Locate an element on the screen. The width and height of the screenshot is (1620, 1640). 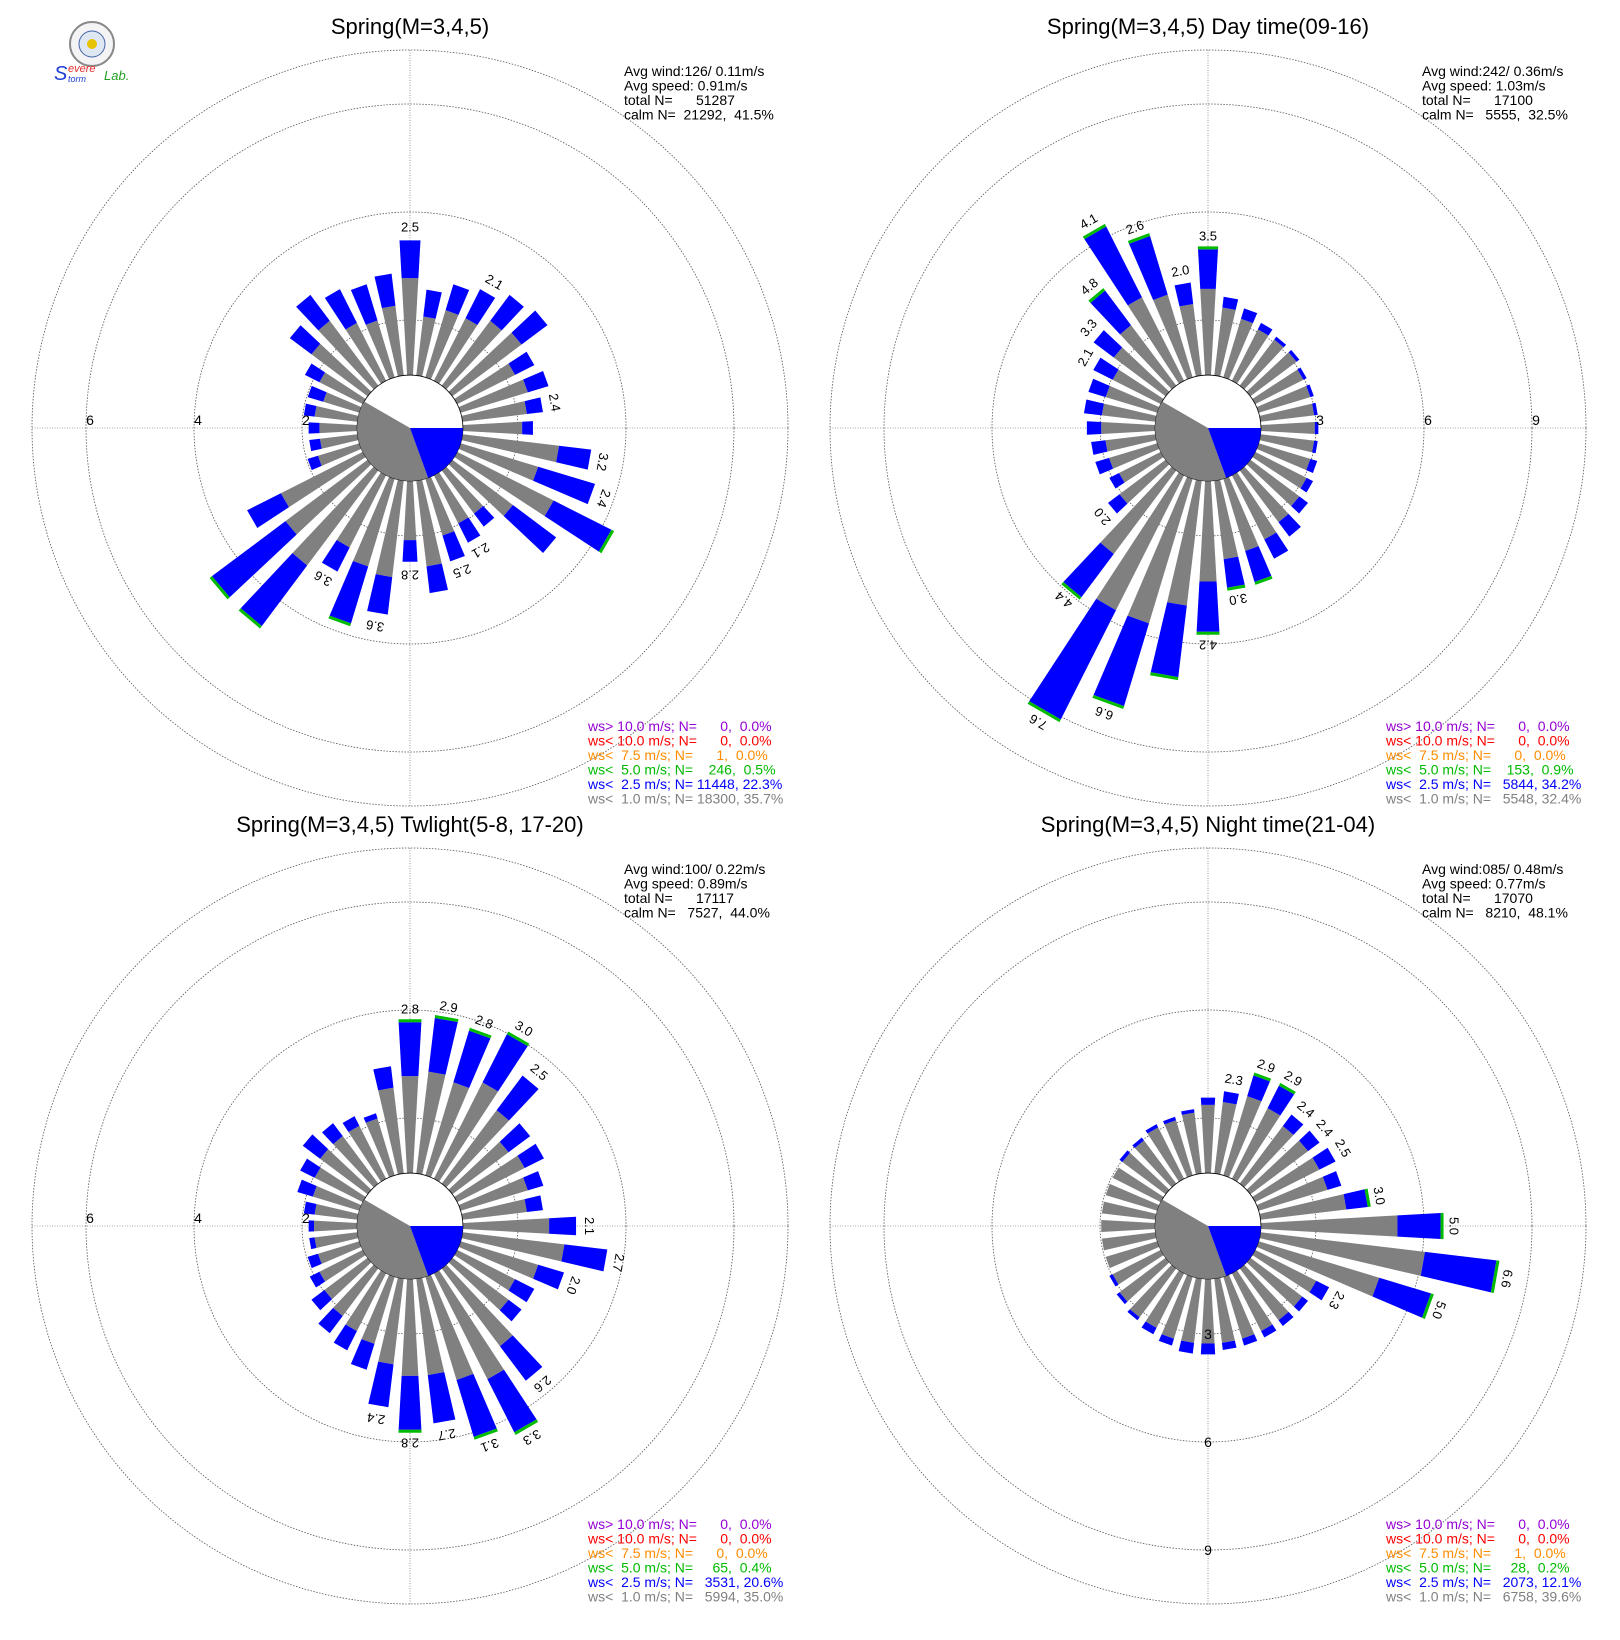
stat-avg-wind: Avg wind:085/ 0.48m/s is located at coordinates (1492, 869).